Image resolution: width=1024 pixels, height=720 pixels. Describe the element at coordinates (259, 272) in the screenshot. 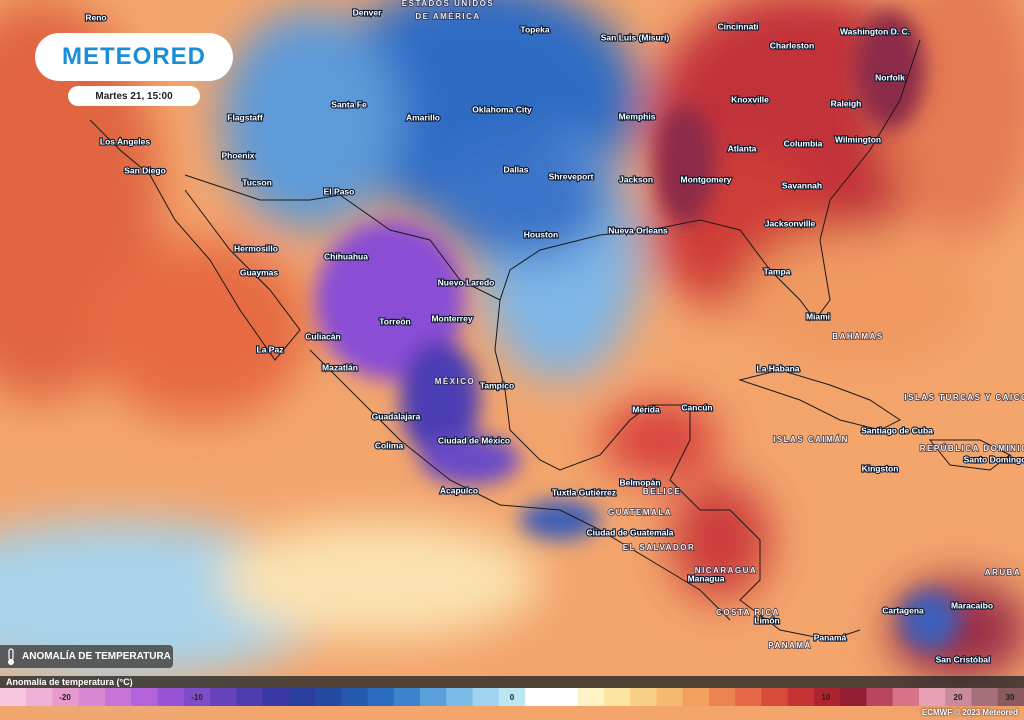

I see `city-label: Guaymas` at that location.